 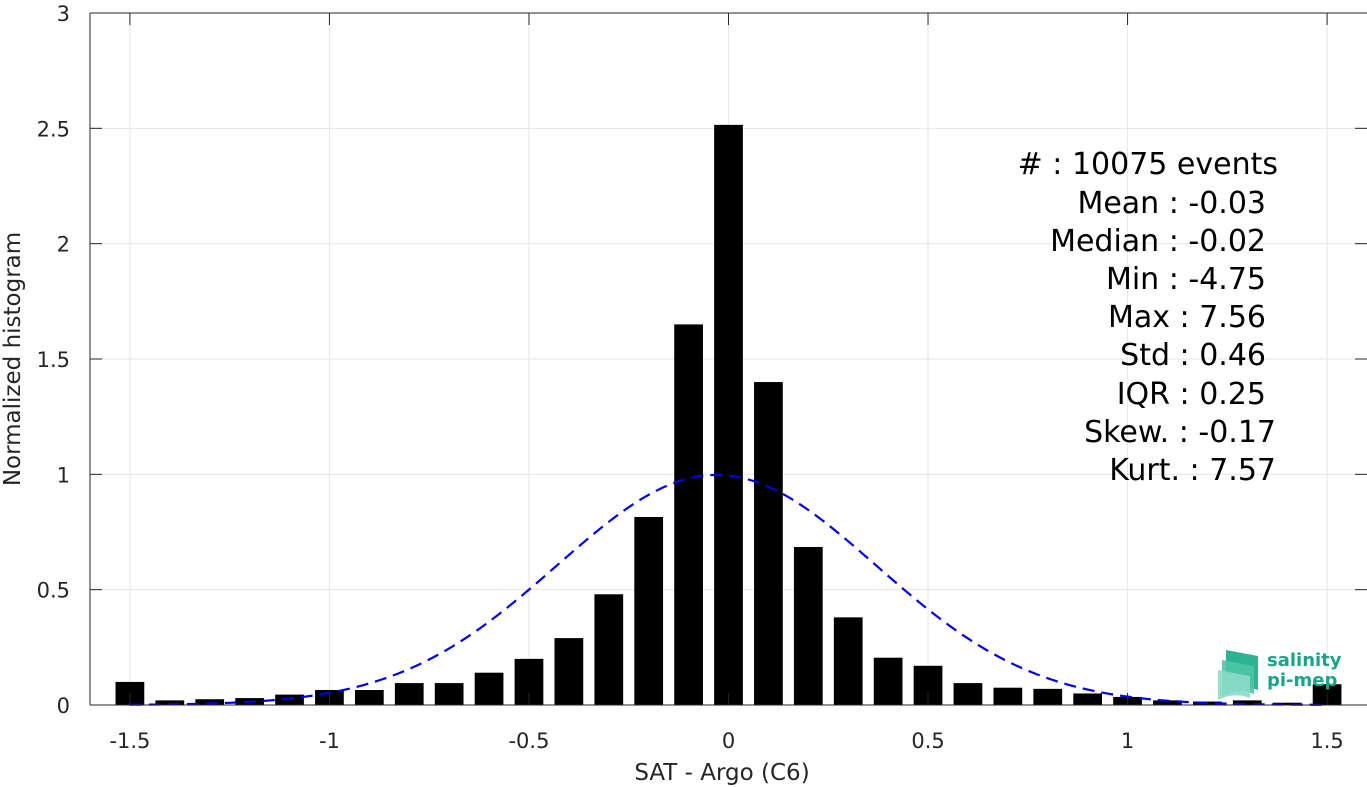 I want to click on stat-skew: Skew. : -0.17, so click(x=1180, y=432).